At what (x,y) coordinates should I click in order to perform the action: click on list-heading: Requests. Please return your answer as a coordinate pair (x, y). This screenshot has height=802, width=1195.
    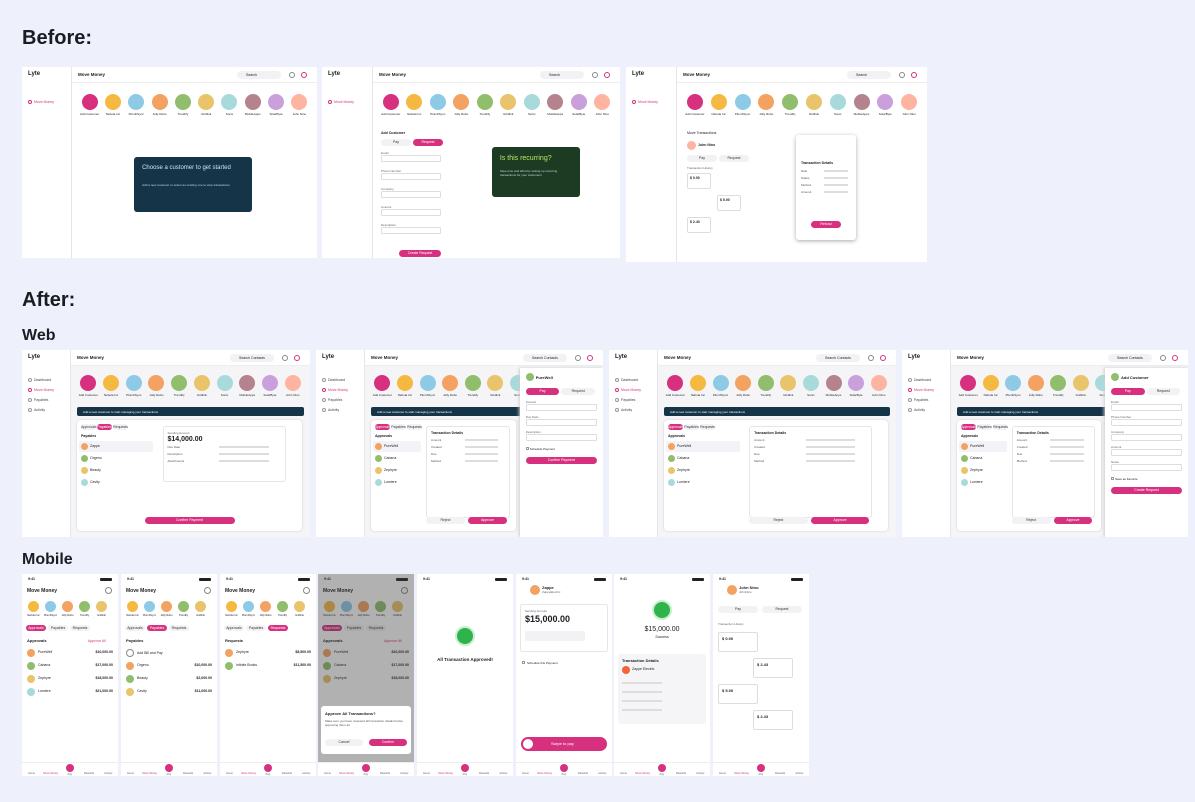
    Looking at the image, I should click on (234, 640).